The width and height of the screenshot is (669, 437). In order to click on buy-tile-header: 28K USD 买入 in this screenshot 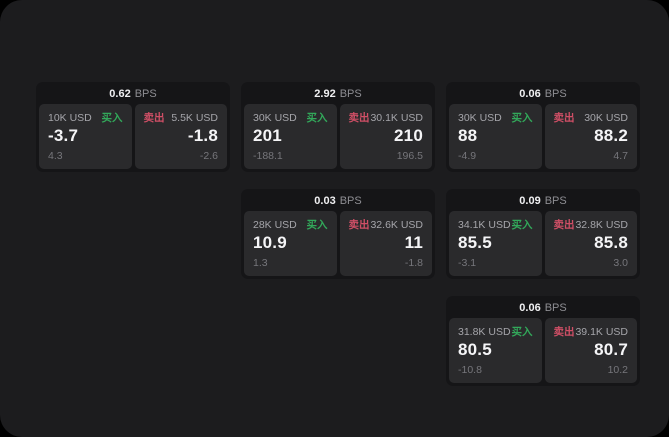, I will do `click(290, 225)`.